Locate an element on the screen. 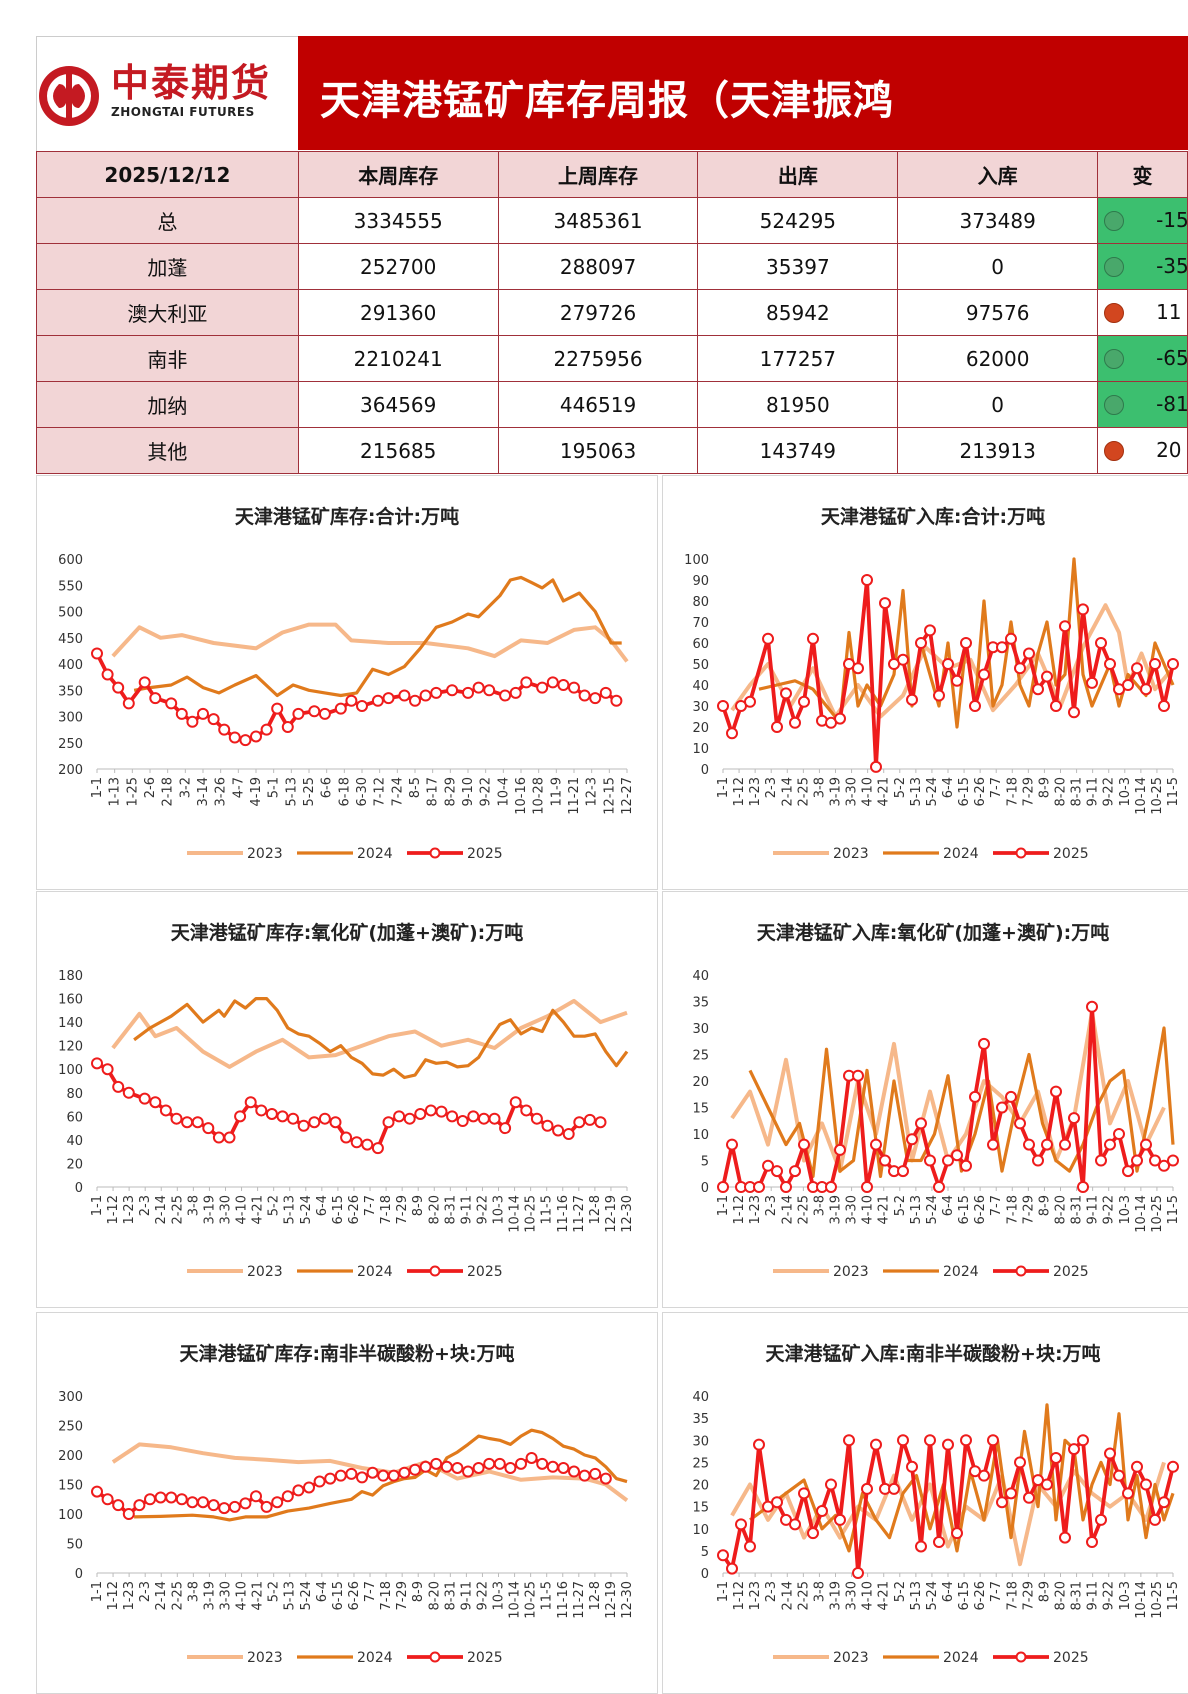  y-tick-label: 600 is located at coordinates (70, 560).